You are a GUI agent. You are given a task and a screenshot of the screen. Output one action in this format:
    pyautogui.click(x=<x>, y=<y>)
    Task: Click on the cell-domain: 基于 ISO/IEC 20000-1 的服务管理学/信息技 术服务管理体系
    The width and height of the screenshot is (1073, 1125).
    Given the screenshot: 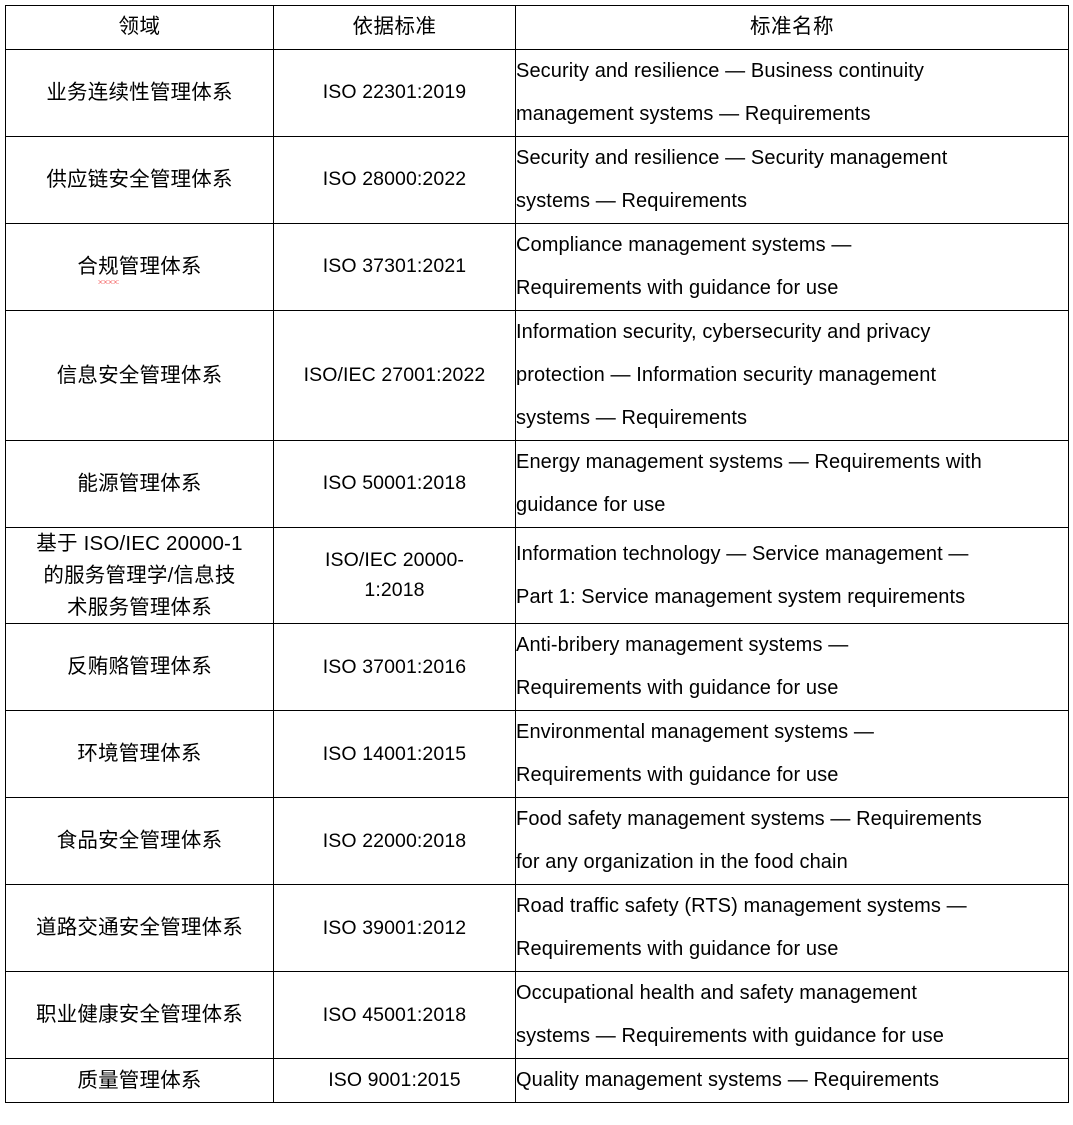 What is the action you would take?
    pyautogui.click(x=139, y=575)
    